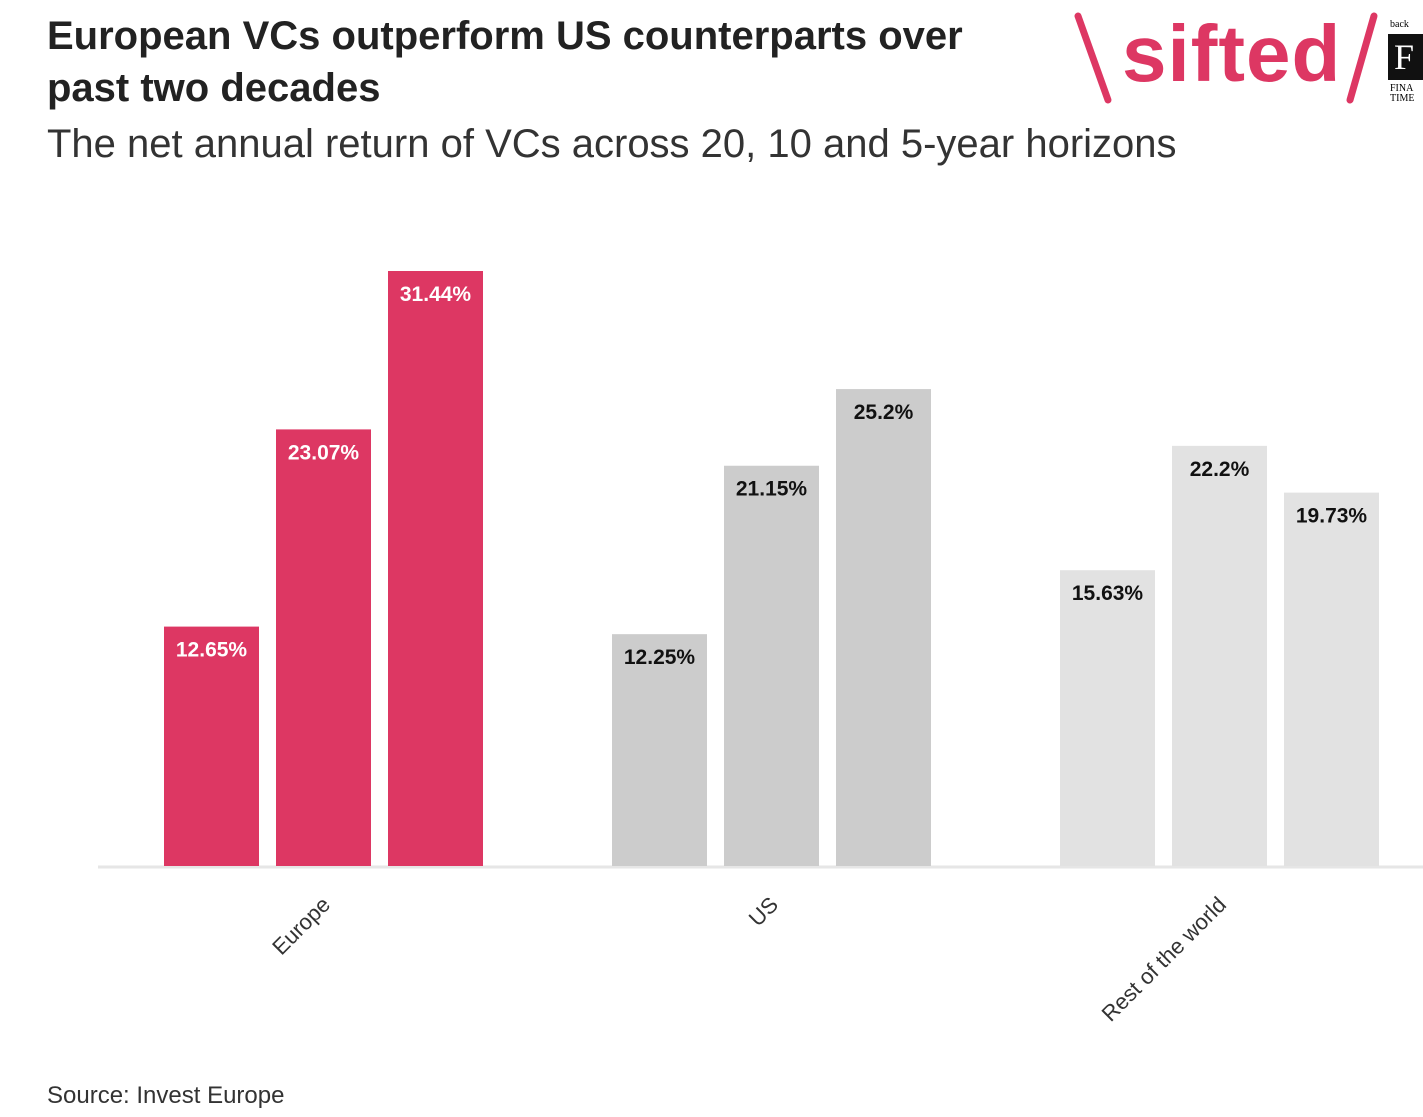 Image resolution: width=1423 pixels, height=1117 pixels. I want to click on ft-badge-top: back, so click(1399, 24).